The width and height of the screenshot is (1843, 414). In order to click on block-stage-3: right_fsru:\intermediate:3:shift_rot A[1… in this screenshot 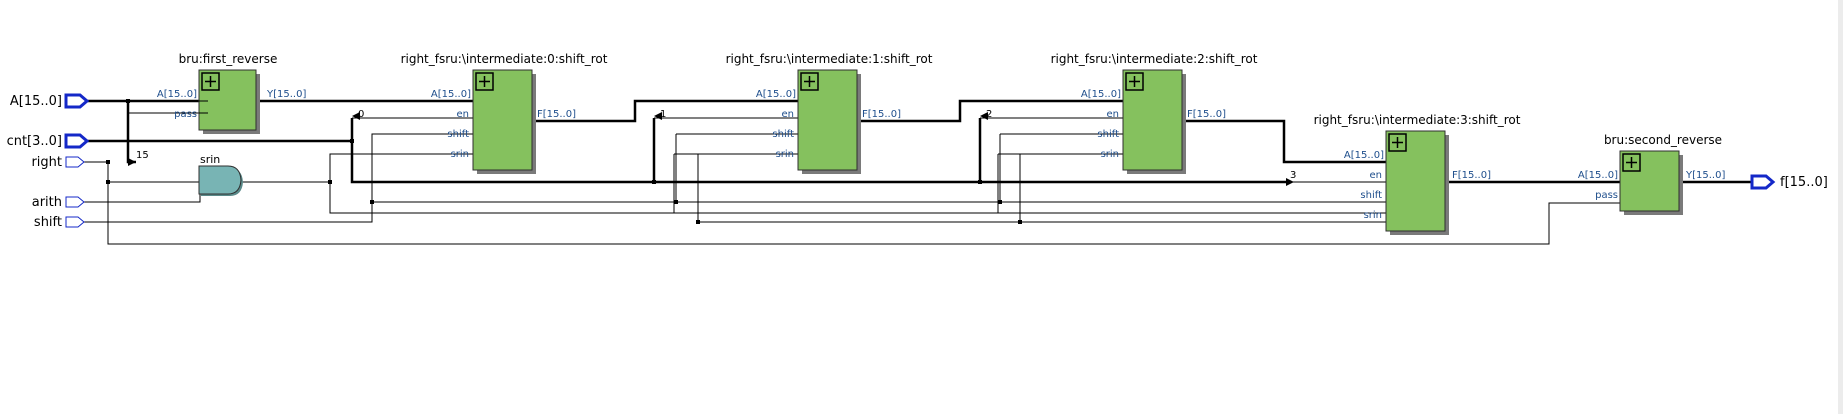, I will do `click(1405, 174)`.